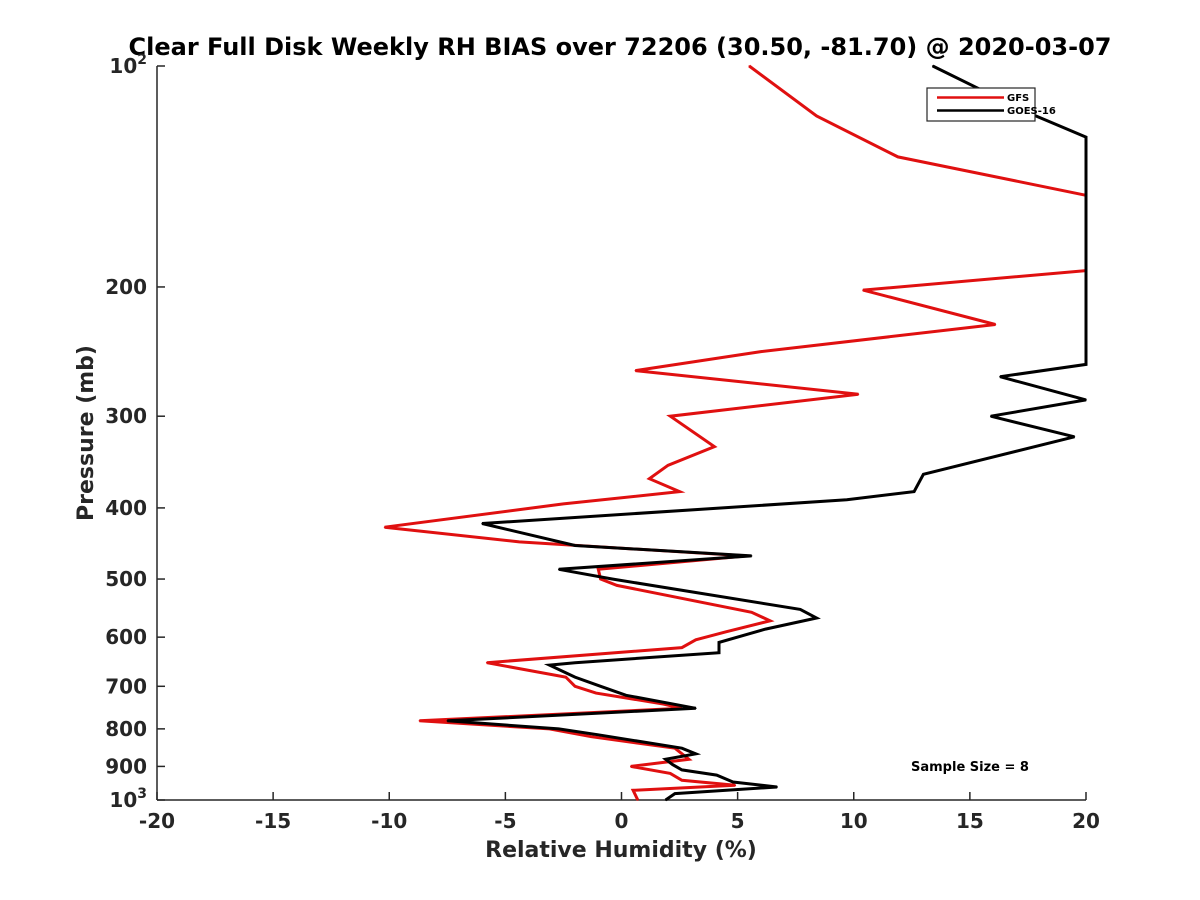 This screenshot has height=900, width=1200. I want to click on x-tick-label: -15, so click(273, 821).